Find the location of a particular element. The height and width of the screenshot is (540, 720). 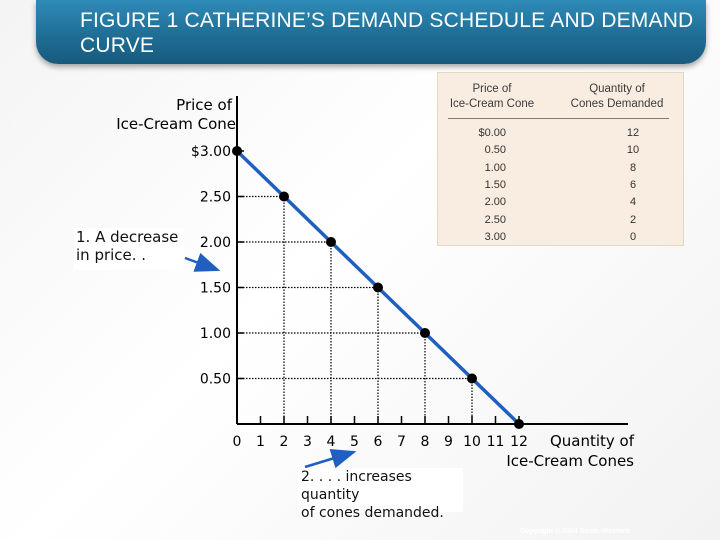

table-divider is located at coordinates (558, 118).